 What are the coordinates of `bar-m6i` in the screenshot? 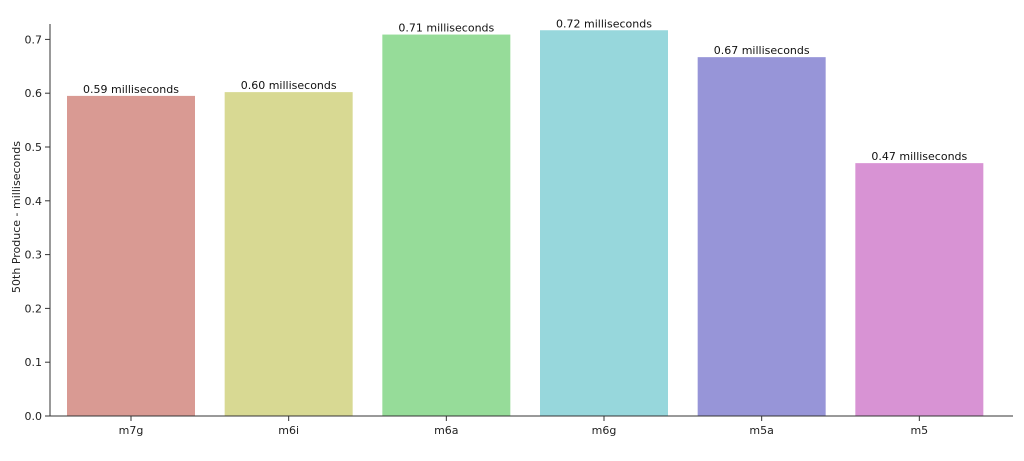 It's located at (288, 254).